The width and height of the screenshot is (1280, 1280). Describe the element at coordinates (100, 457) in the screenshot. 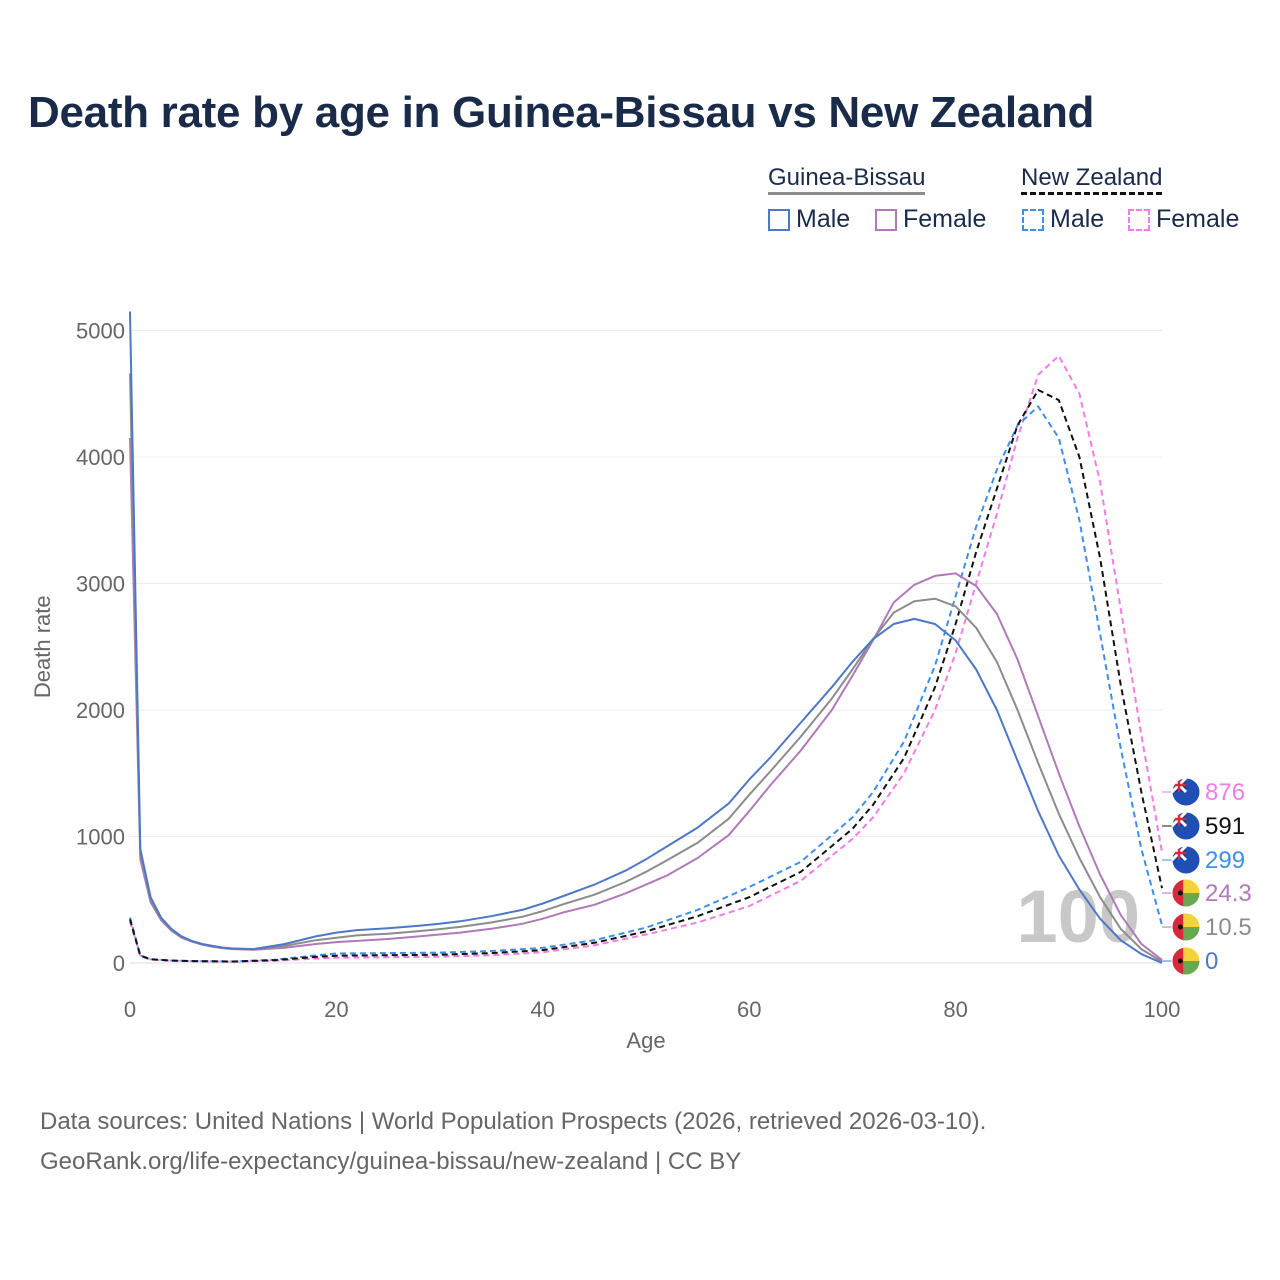

I see `y-tick-label: 4000` at that location.